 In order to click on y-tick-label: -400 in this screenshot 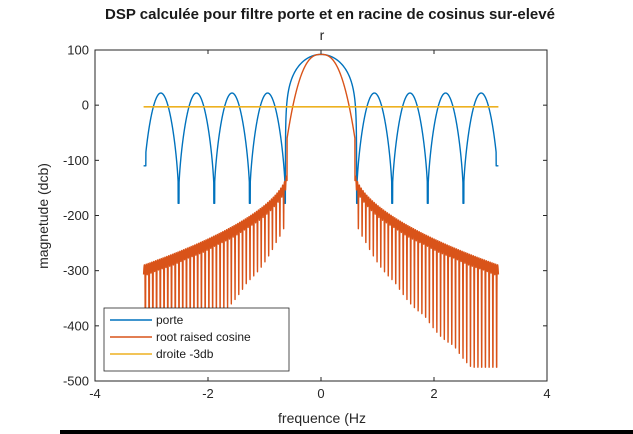, I will do `click(76, 325)`.